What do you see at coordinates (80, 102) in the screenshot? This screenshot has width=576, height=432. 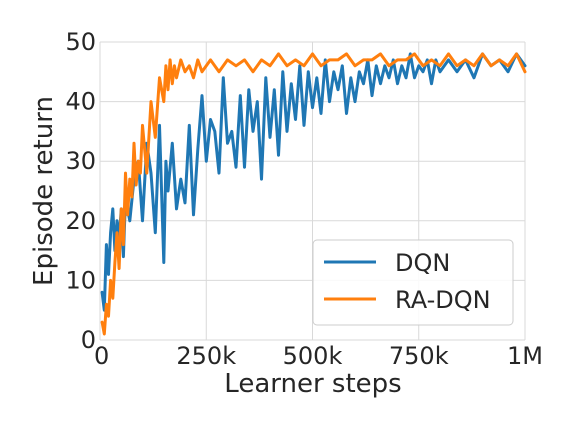 I see `y-tick-label: 40` at bounding box center [80, 102].